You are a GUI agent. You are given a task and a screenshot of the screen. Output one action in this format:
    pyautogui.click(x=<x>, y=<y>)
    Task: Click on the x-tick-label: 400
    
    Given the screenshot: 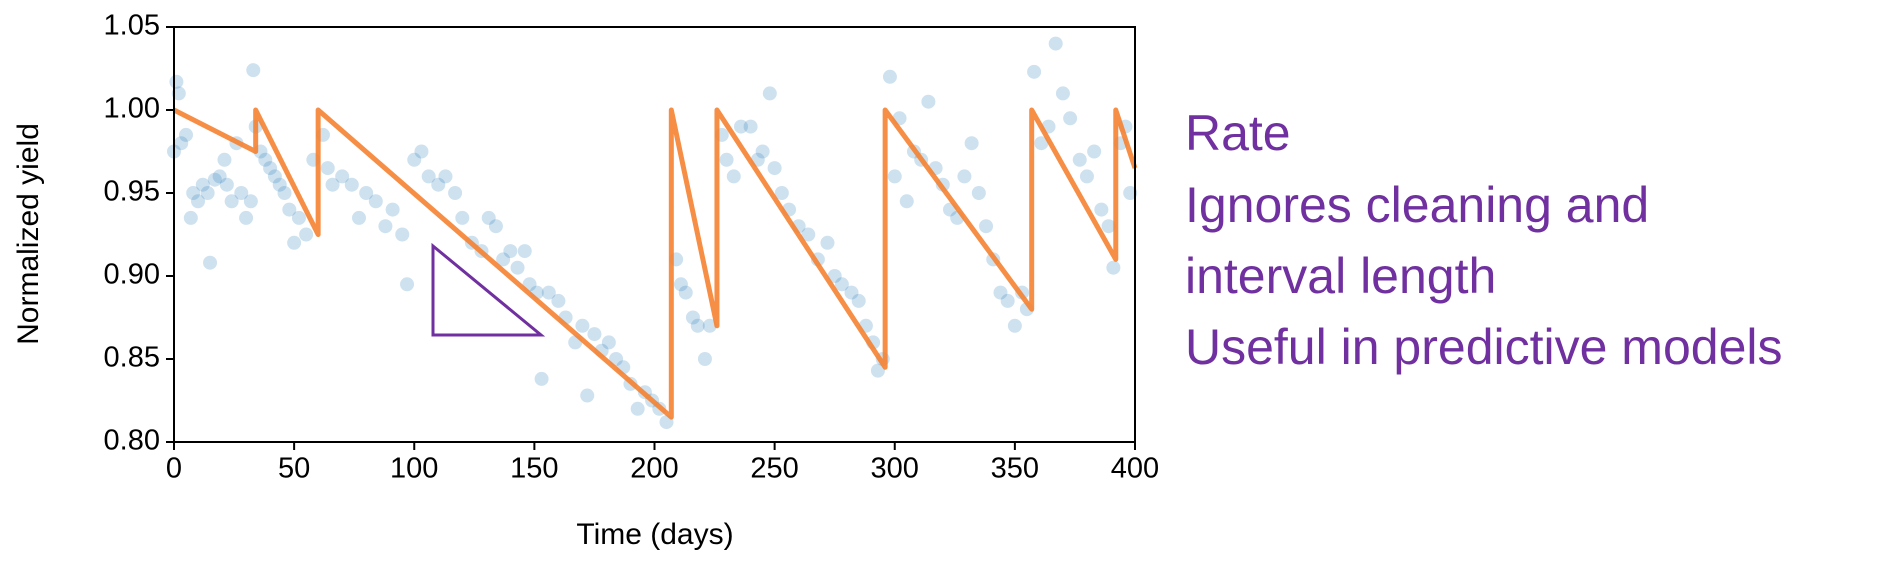 What is the action you would take?
    pyautogui.click(x=1135, y=469)
    